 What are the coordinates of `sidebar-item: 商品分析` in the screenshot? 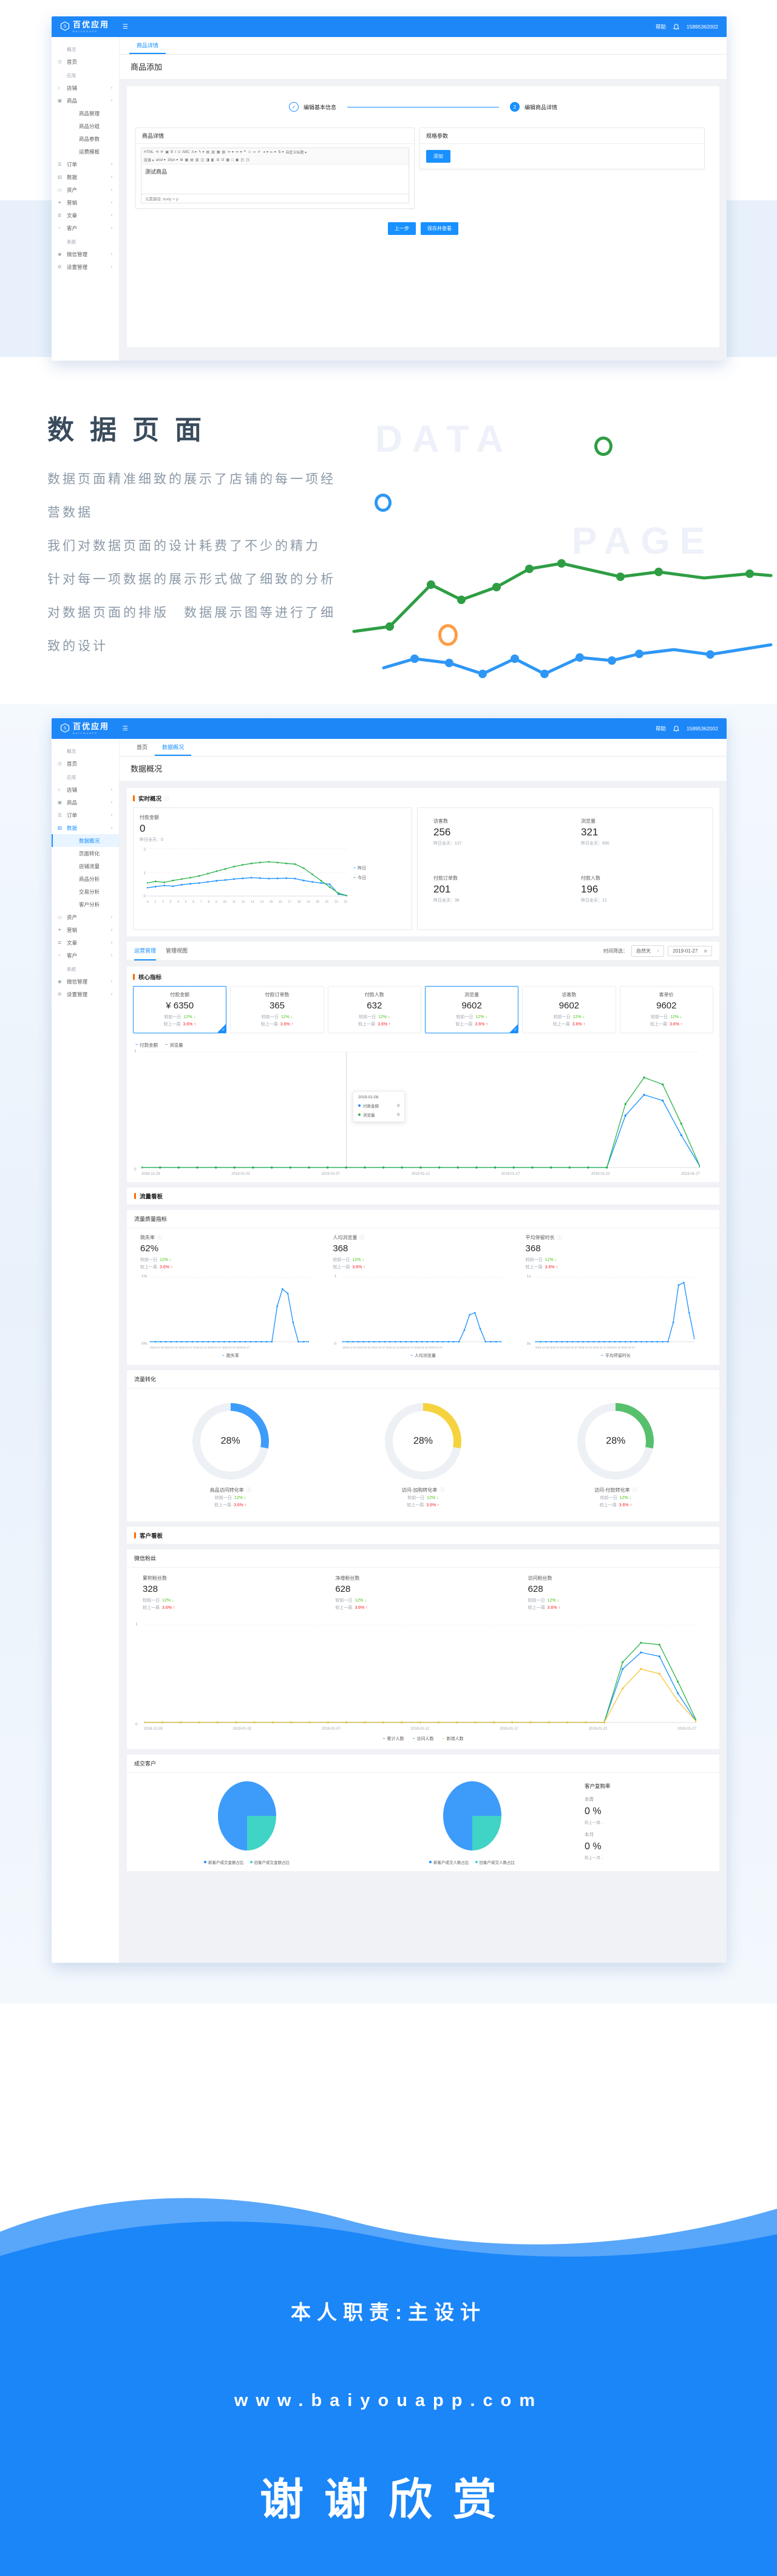 It's located at (85, 878).